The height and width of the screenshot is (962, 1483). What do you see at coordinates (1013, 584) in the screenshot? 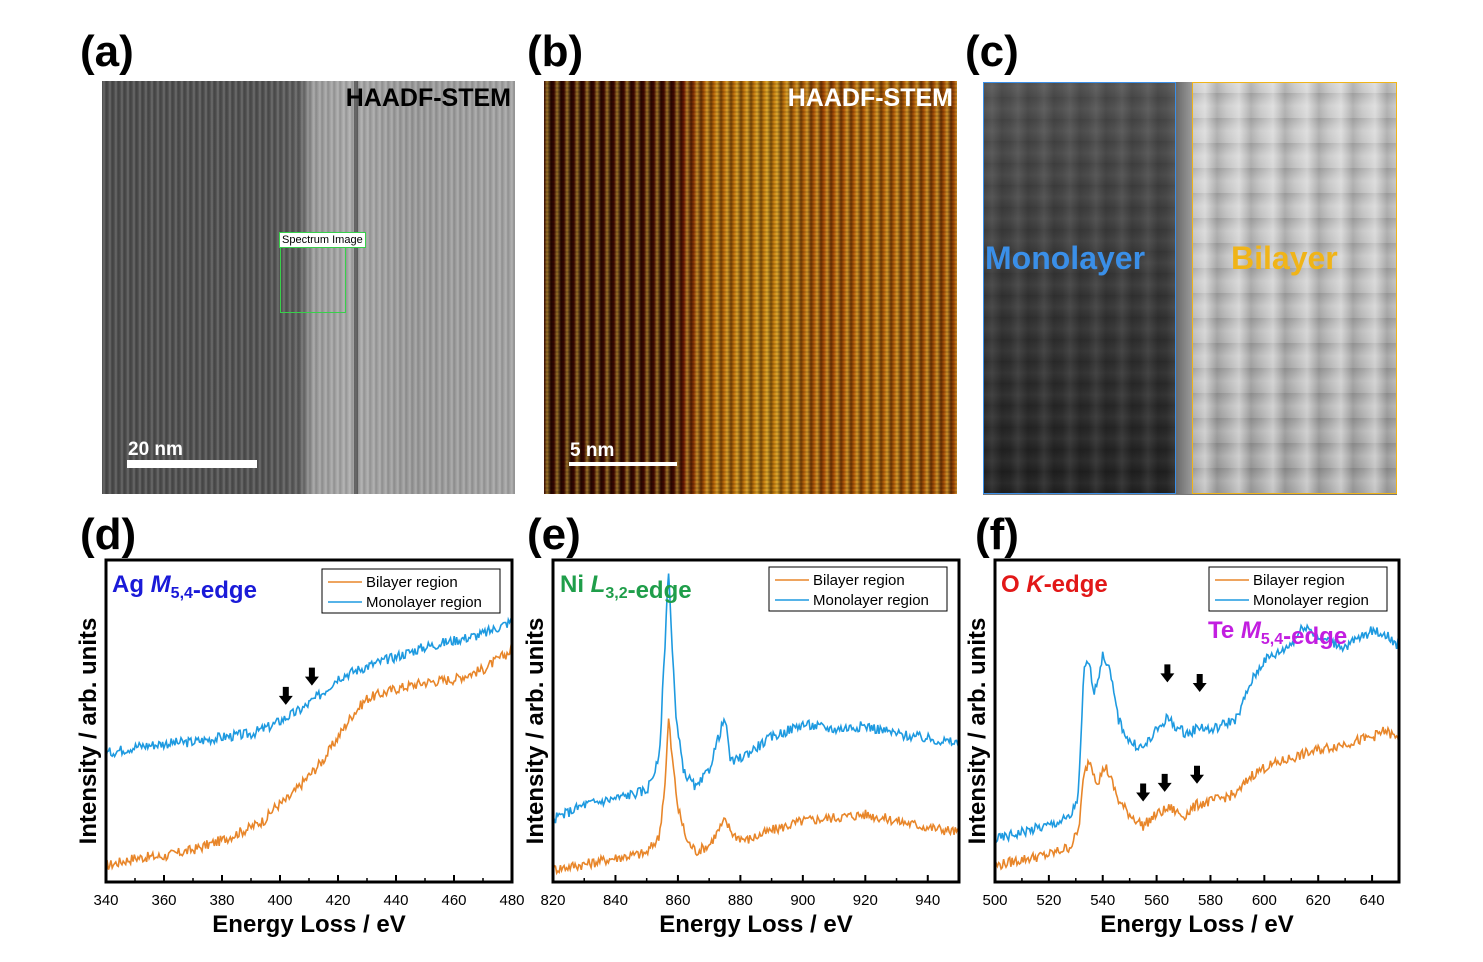
I see `title-part: O` at bounding box center [1013, 584].